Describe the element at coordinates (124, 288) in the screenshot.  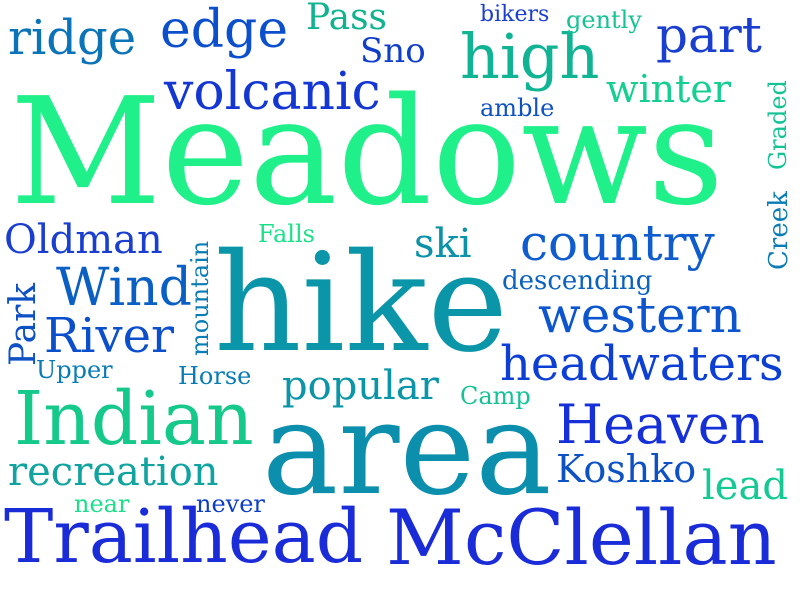
I see `word-wind: Wind` at that location.